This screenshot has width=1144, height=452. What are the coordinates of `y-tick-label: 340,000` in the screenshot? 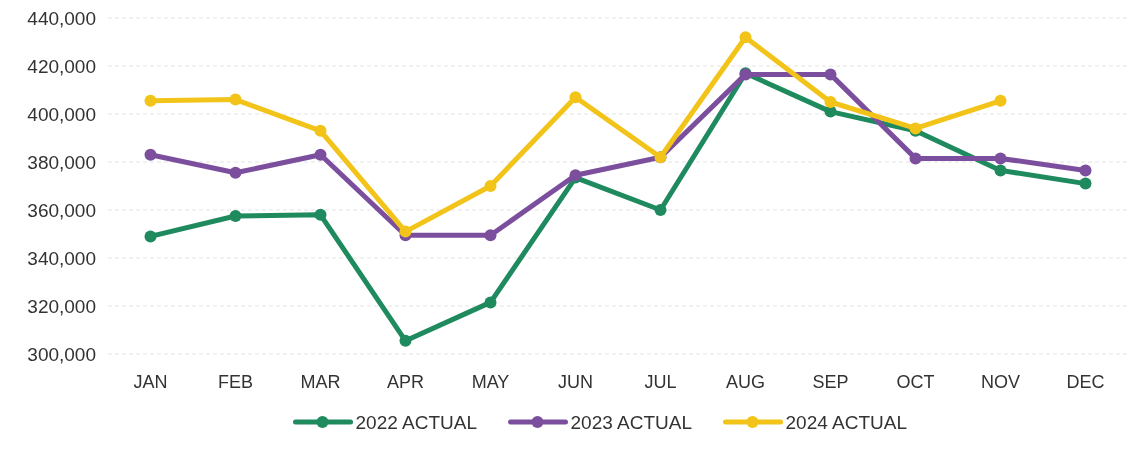 It's located at (61, 258).